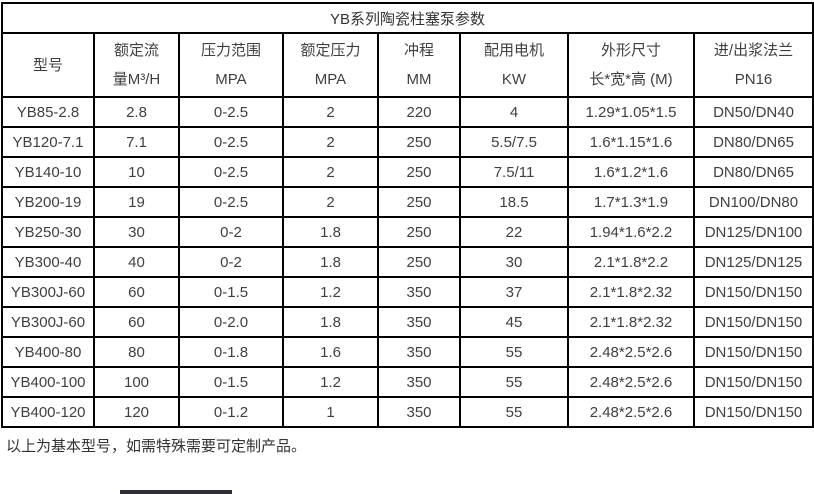 Image resolution: width=814 pixels, height=494 pixels. I want to click on column-header-label: 额定流, so click(136, 50).